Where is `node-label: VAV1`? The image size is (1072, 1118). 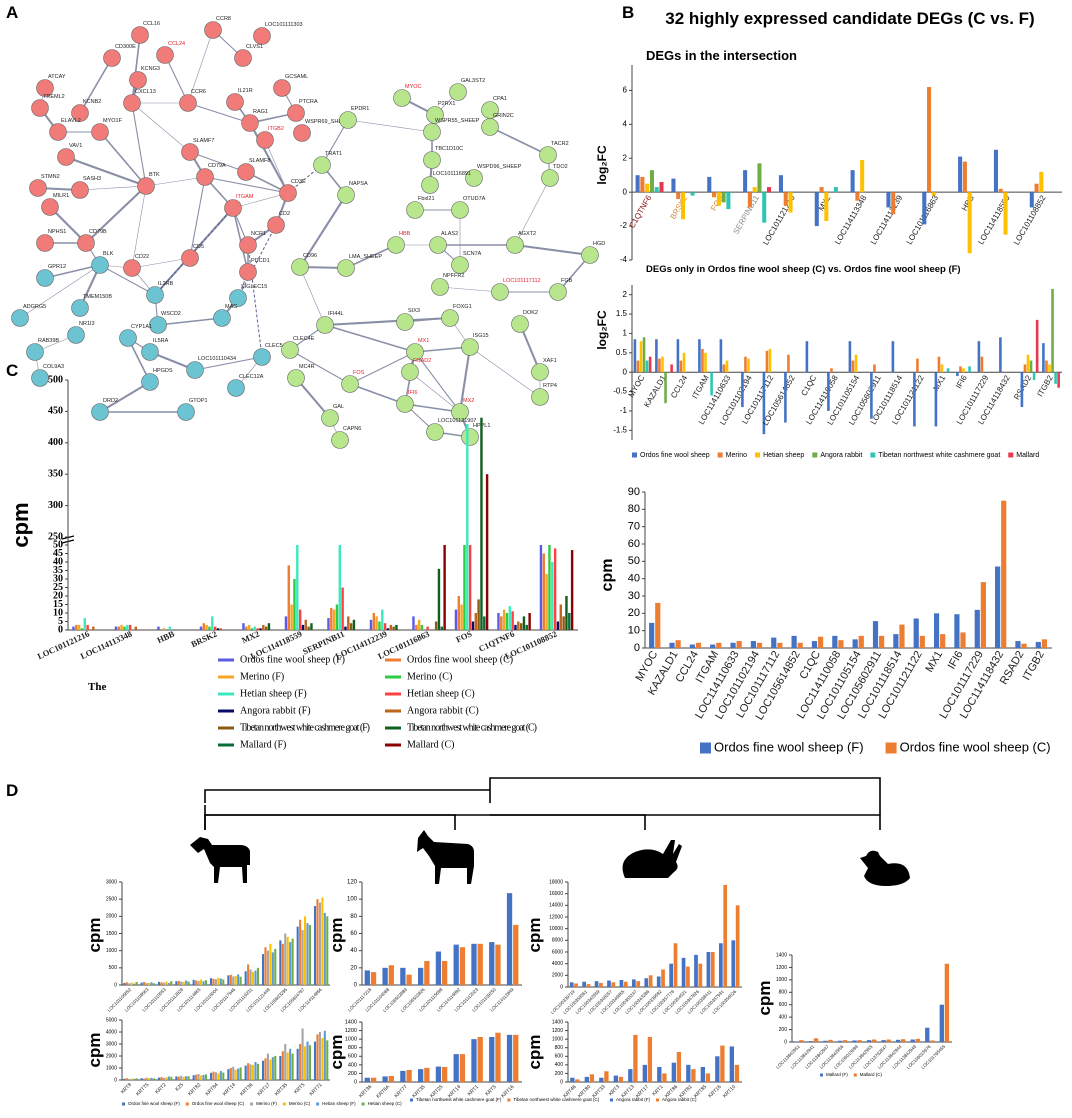 node-label: VAV1 is located at coordinates (75, 146).